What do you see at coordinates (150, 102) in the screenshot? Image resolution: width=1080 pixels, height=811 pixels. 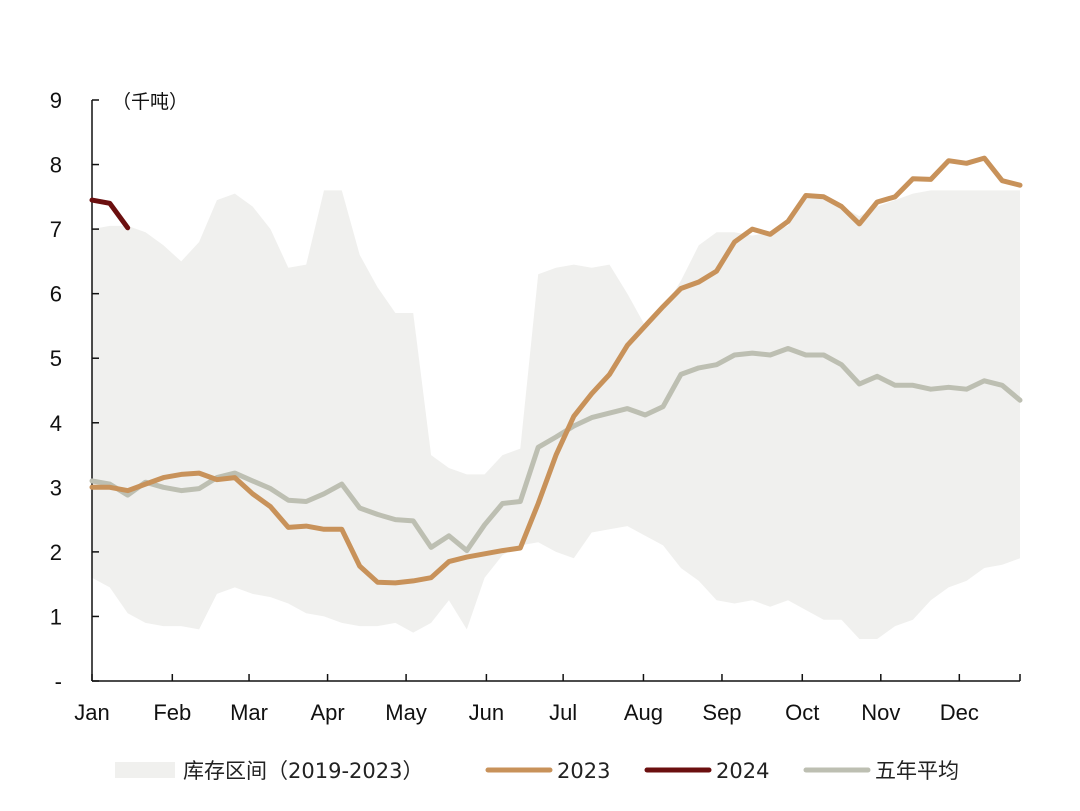 I see `unit-label: （千吨）` at bounding box center [150, 102].